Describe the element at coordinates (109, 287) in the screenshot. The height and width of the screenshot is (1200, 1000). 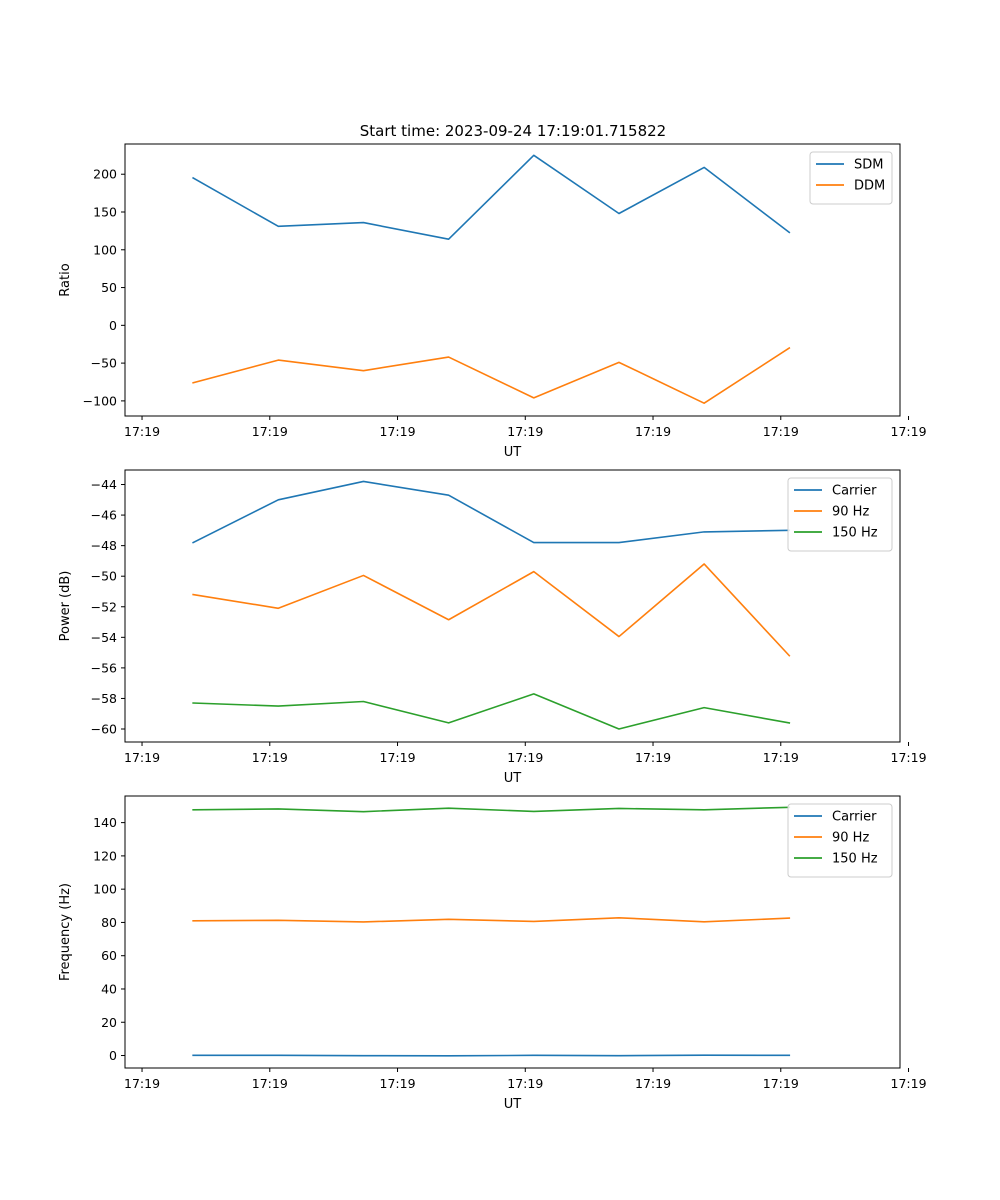
I see `y-tick-label: 50` at that location.